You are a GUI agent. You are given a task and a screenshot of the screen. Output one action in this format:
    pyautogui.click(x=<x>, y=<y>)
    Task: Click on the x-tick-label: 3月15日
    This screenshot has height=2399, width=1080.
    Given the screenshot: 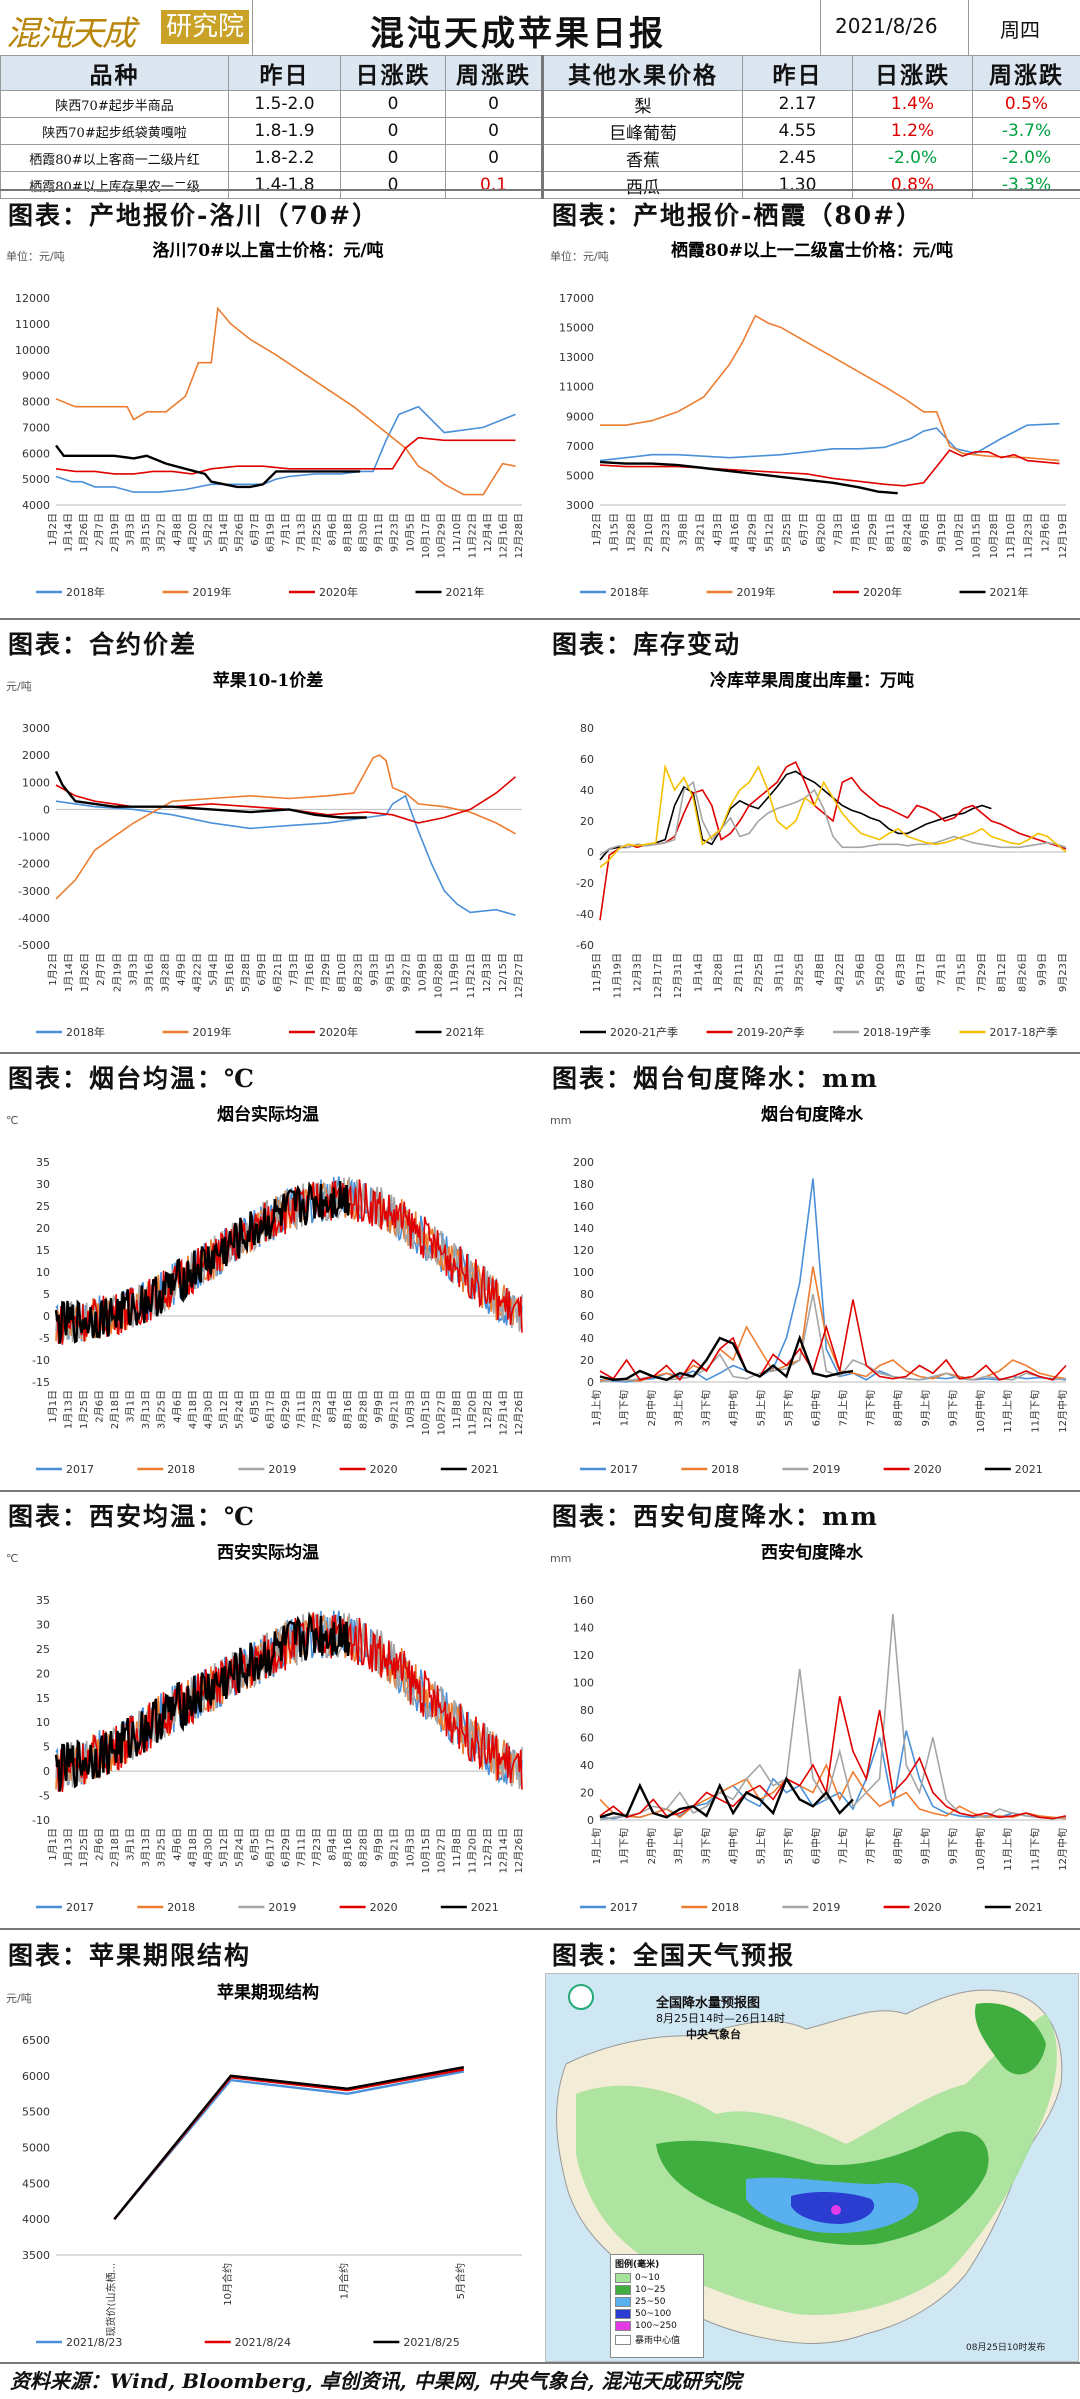 What is the action you would take?
    pyautogui.click(x=146, y=532)
    